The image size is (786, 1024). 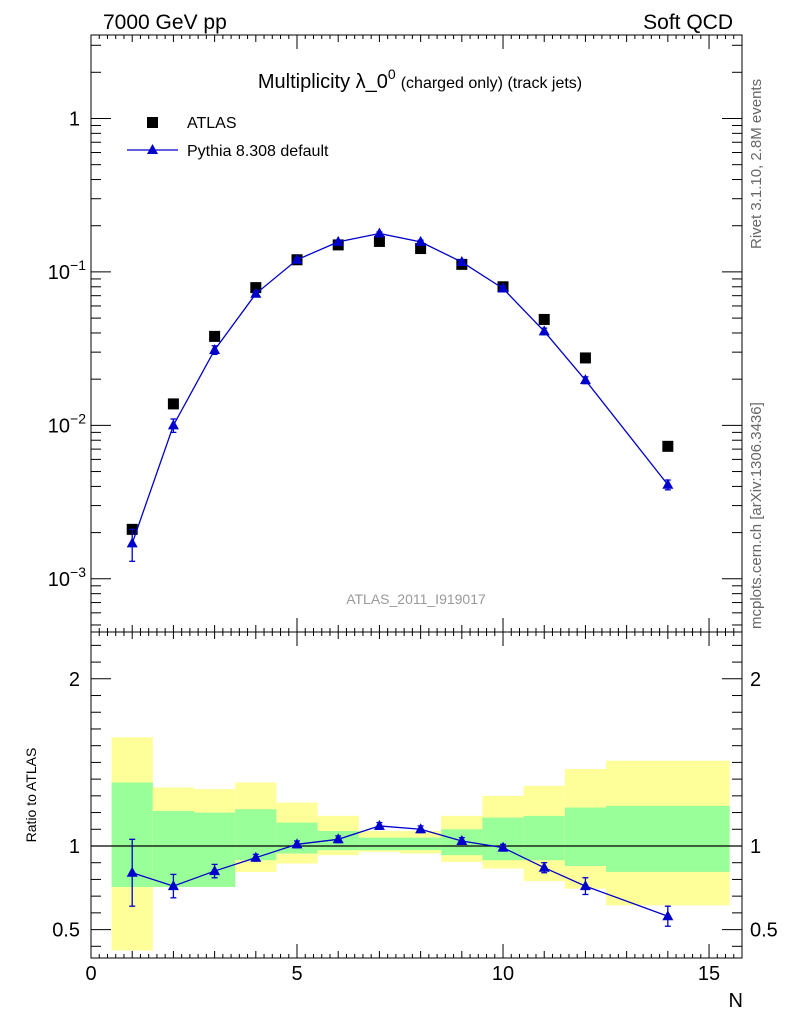 I want to click on legend-atlas-marker, so click(x=152, y=122).